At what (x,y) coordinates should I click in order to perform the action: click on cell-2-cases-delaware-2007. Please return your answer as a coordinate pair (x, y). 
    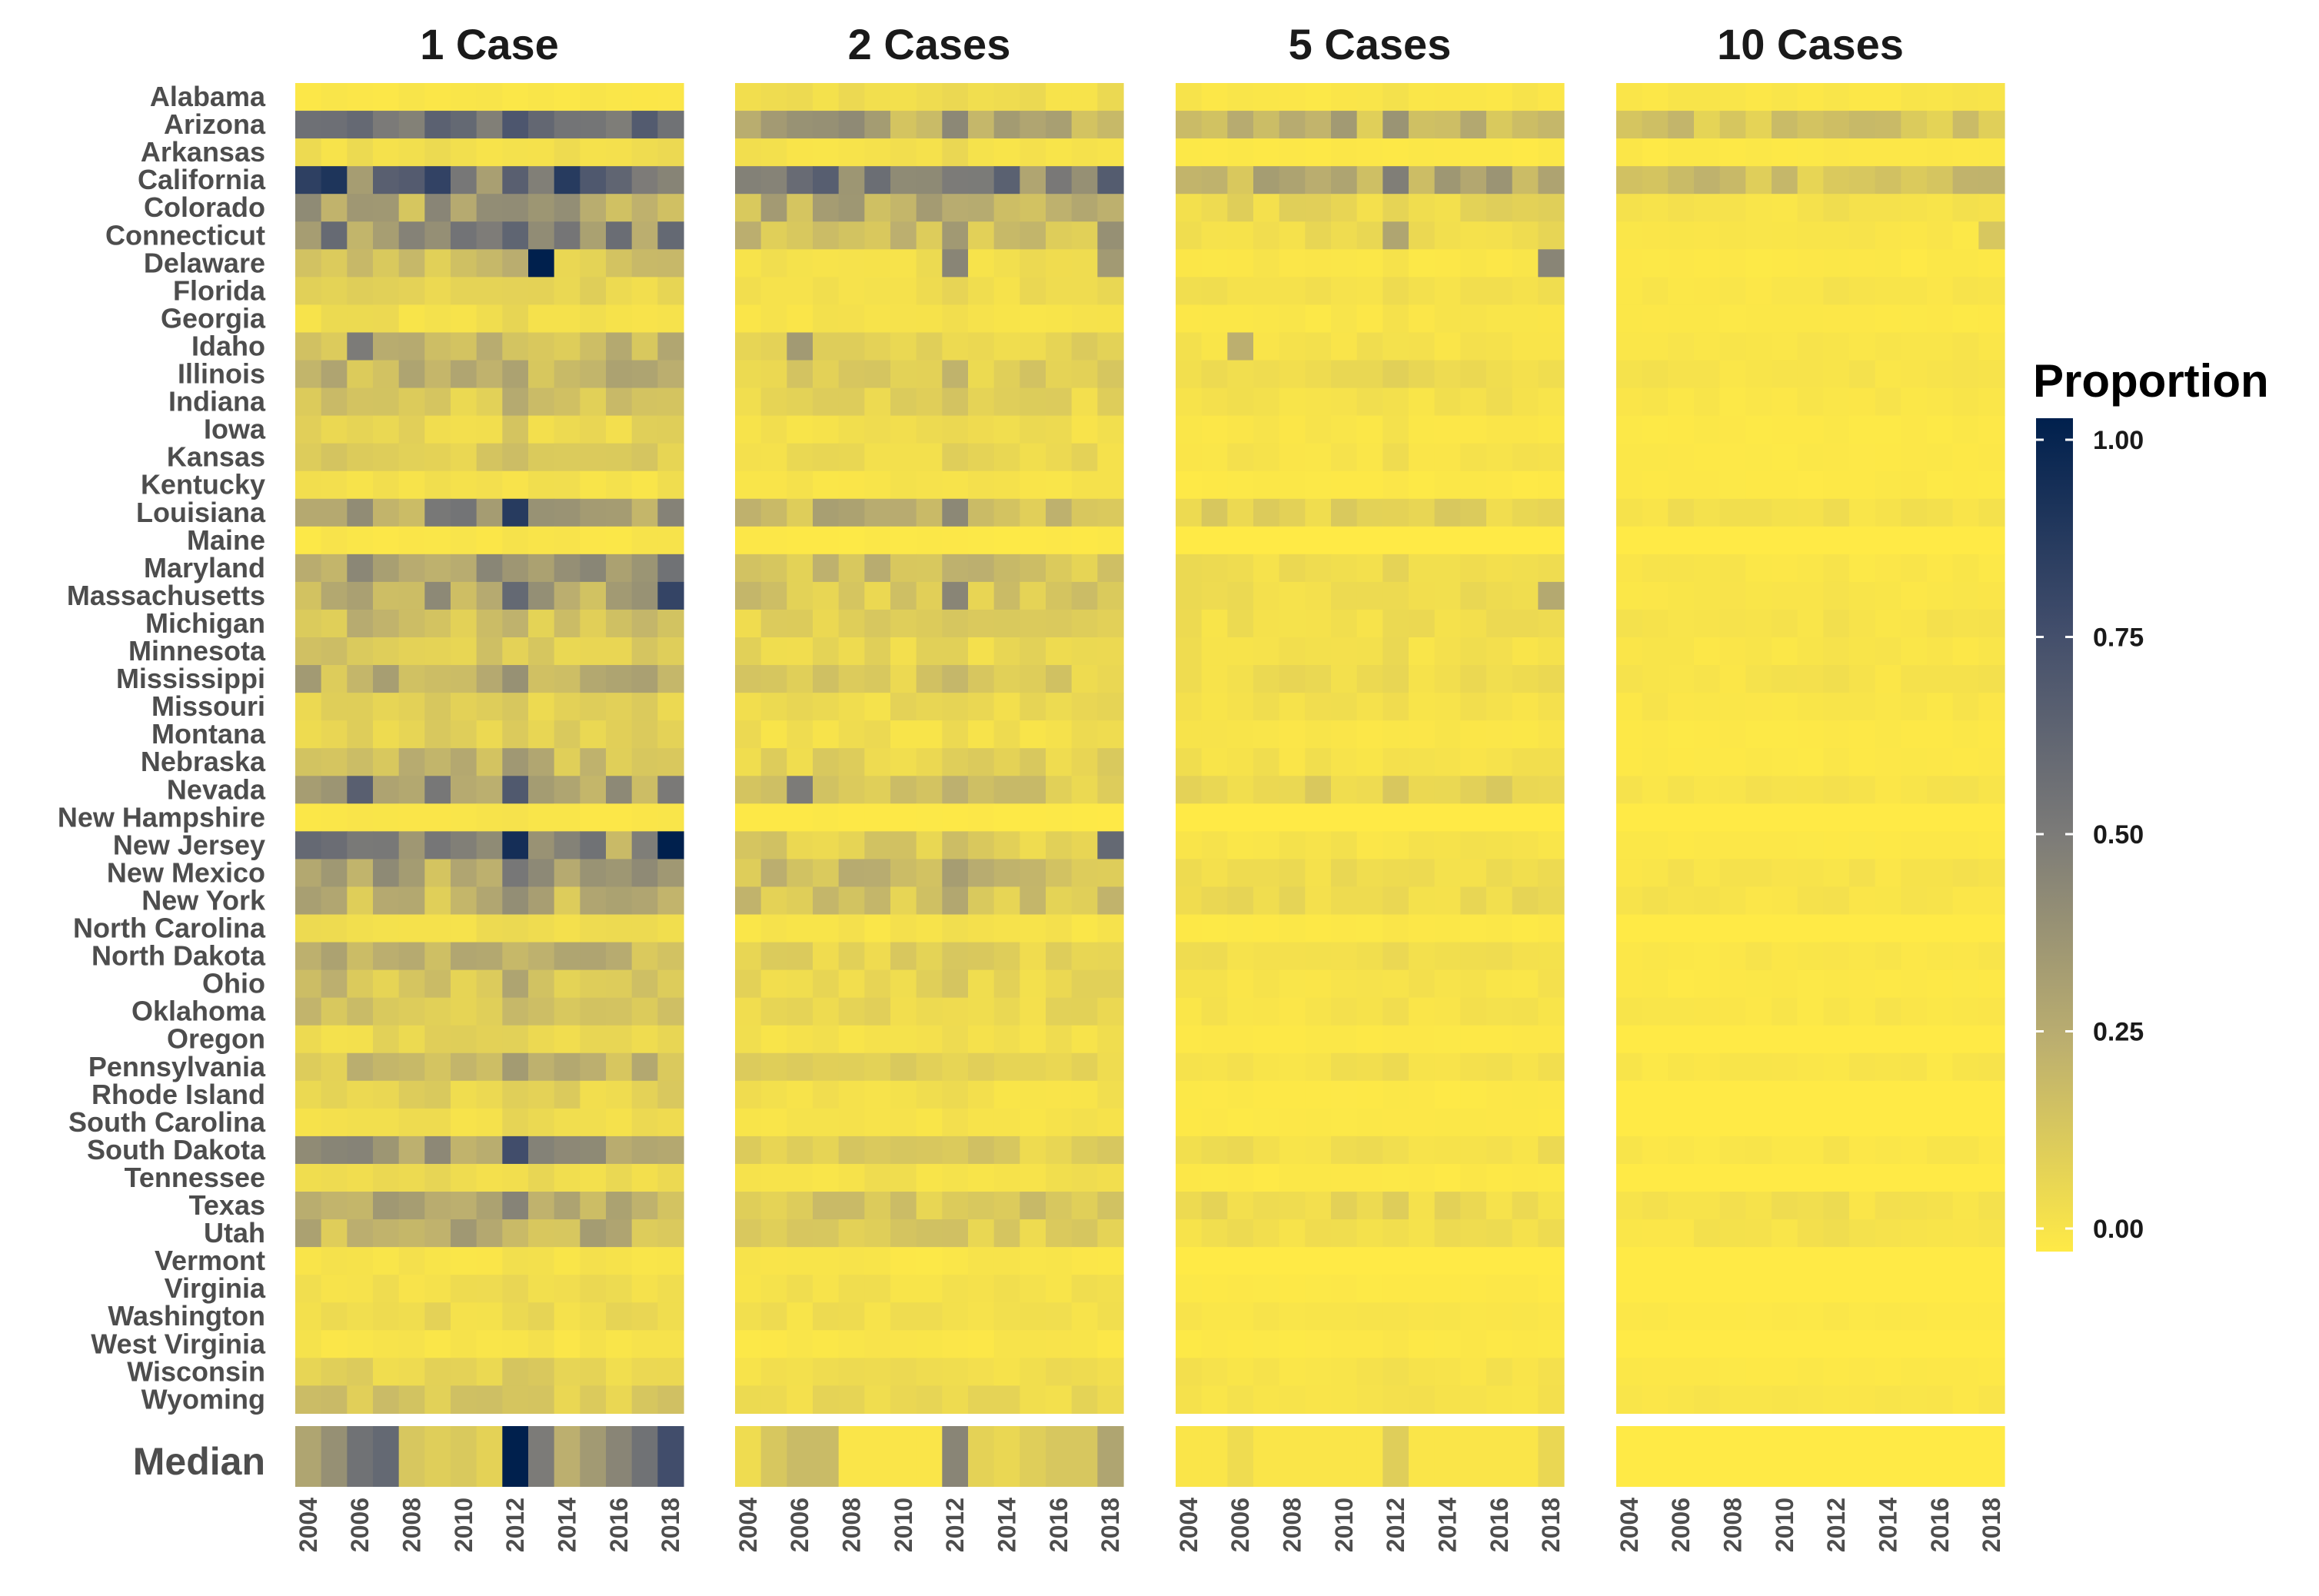
    Looking at the image, I should click on (827, 263).